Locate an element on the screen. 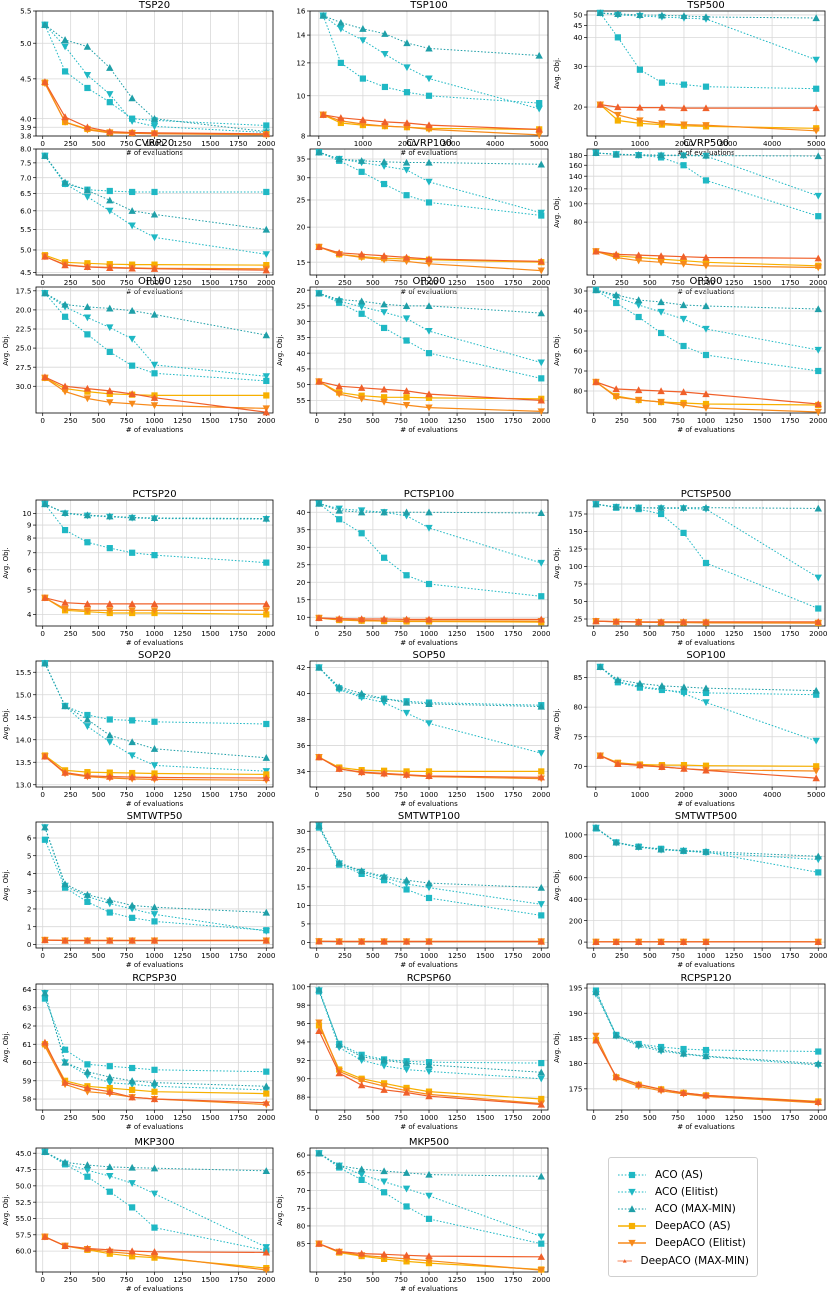 Image resolution: width=830 pixels, height=1297 pixels. x-tick-label: 750 is located at coordinates (127, 1279).